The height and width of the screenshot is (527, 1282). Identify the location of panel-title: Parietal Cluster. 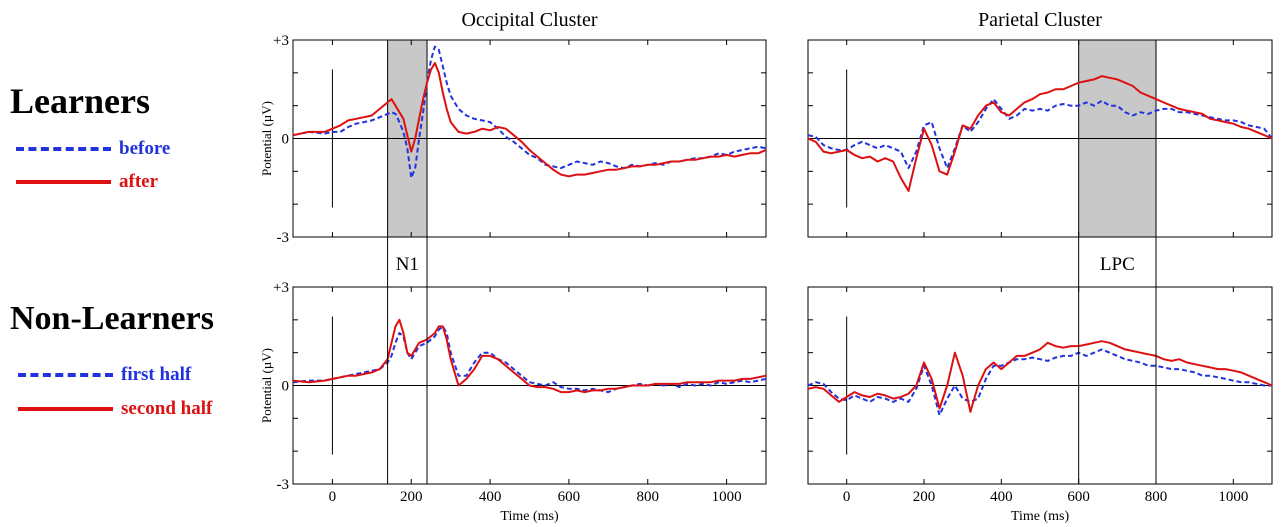
(1040, 20).